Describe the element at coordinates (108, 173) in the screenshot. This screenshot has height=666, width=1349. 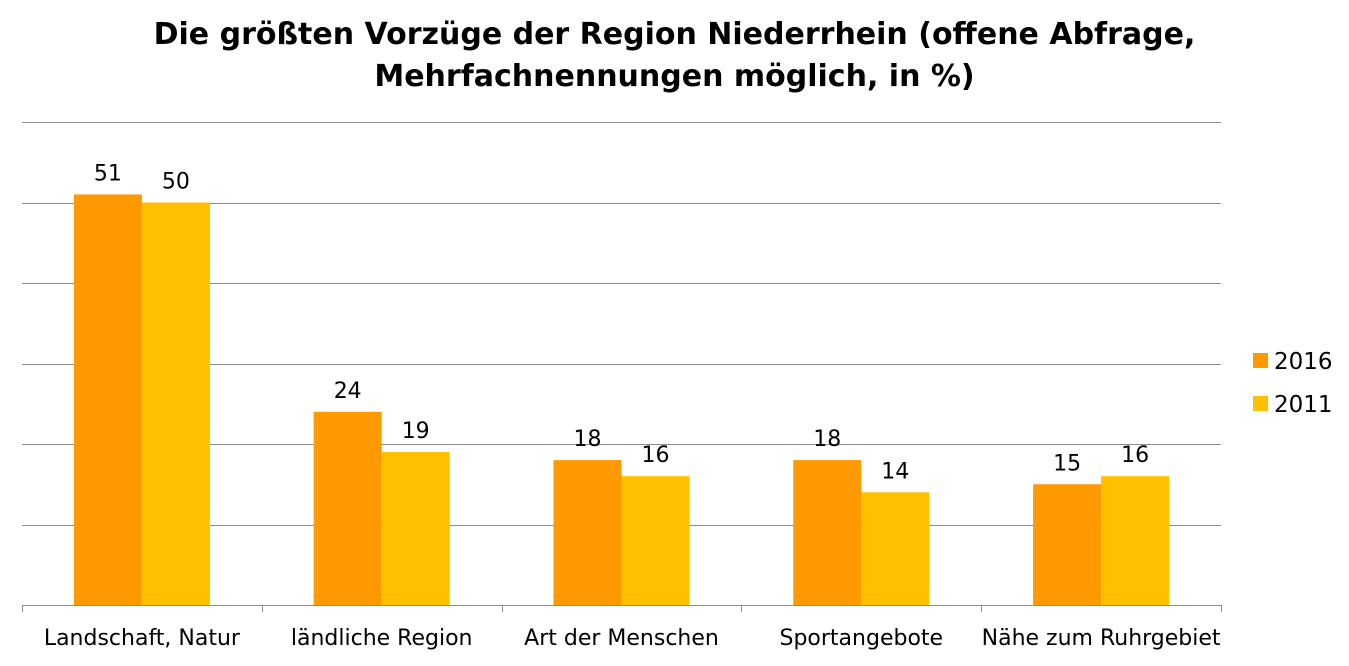
I see `data-label: 51` at that location.